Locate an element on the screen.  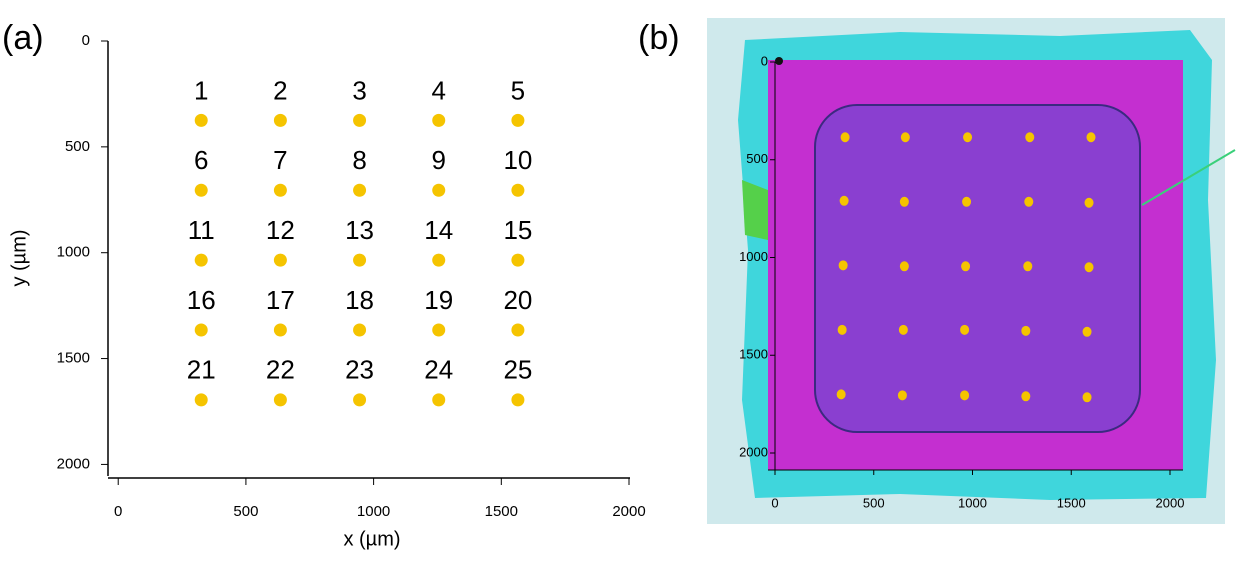
y-axis-label: y (µm) is located at coordinates (19, 257).